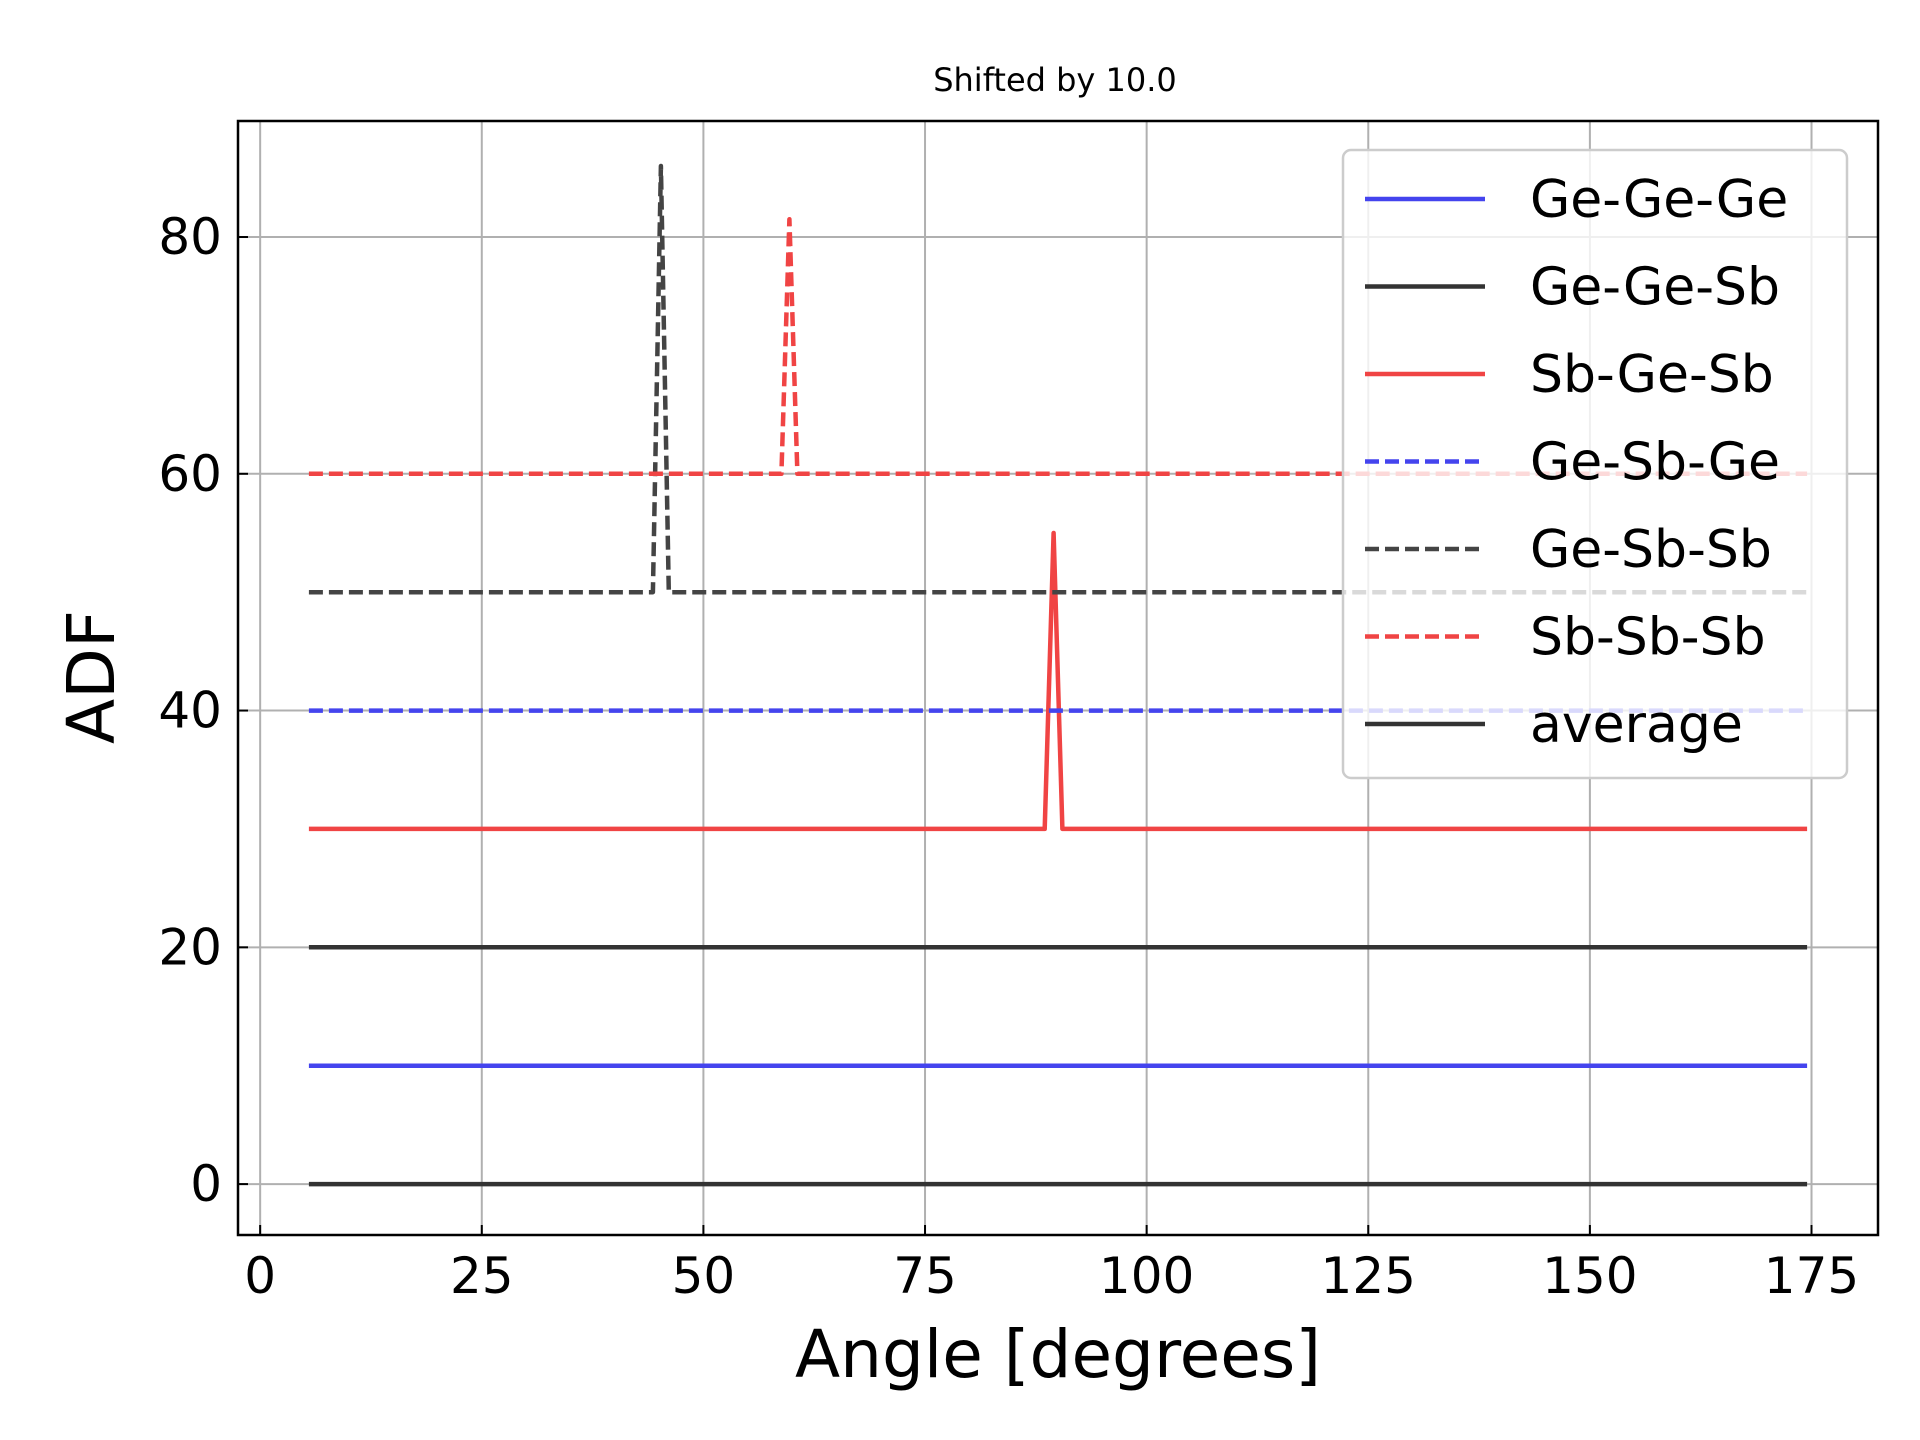  What do you see at coordinates (1055, 80) in the screenshot?
I see `chart-title: Shifted by 10.0` at bounding box center [1055, 80].